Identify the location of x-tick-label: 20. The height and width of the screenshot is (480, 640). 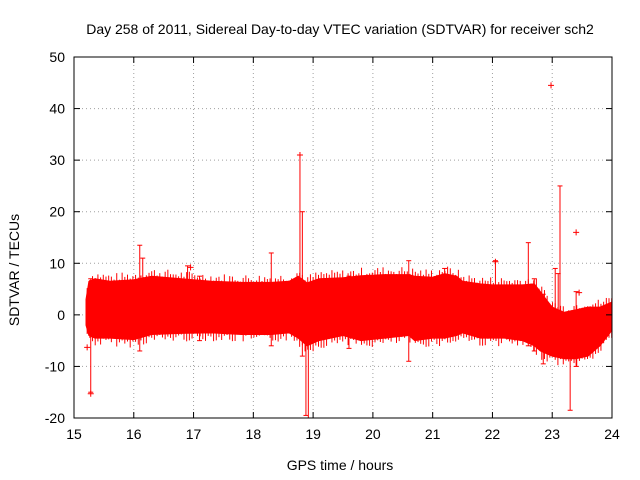
(373, 434).